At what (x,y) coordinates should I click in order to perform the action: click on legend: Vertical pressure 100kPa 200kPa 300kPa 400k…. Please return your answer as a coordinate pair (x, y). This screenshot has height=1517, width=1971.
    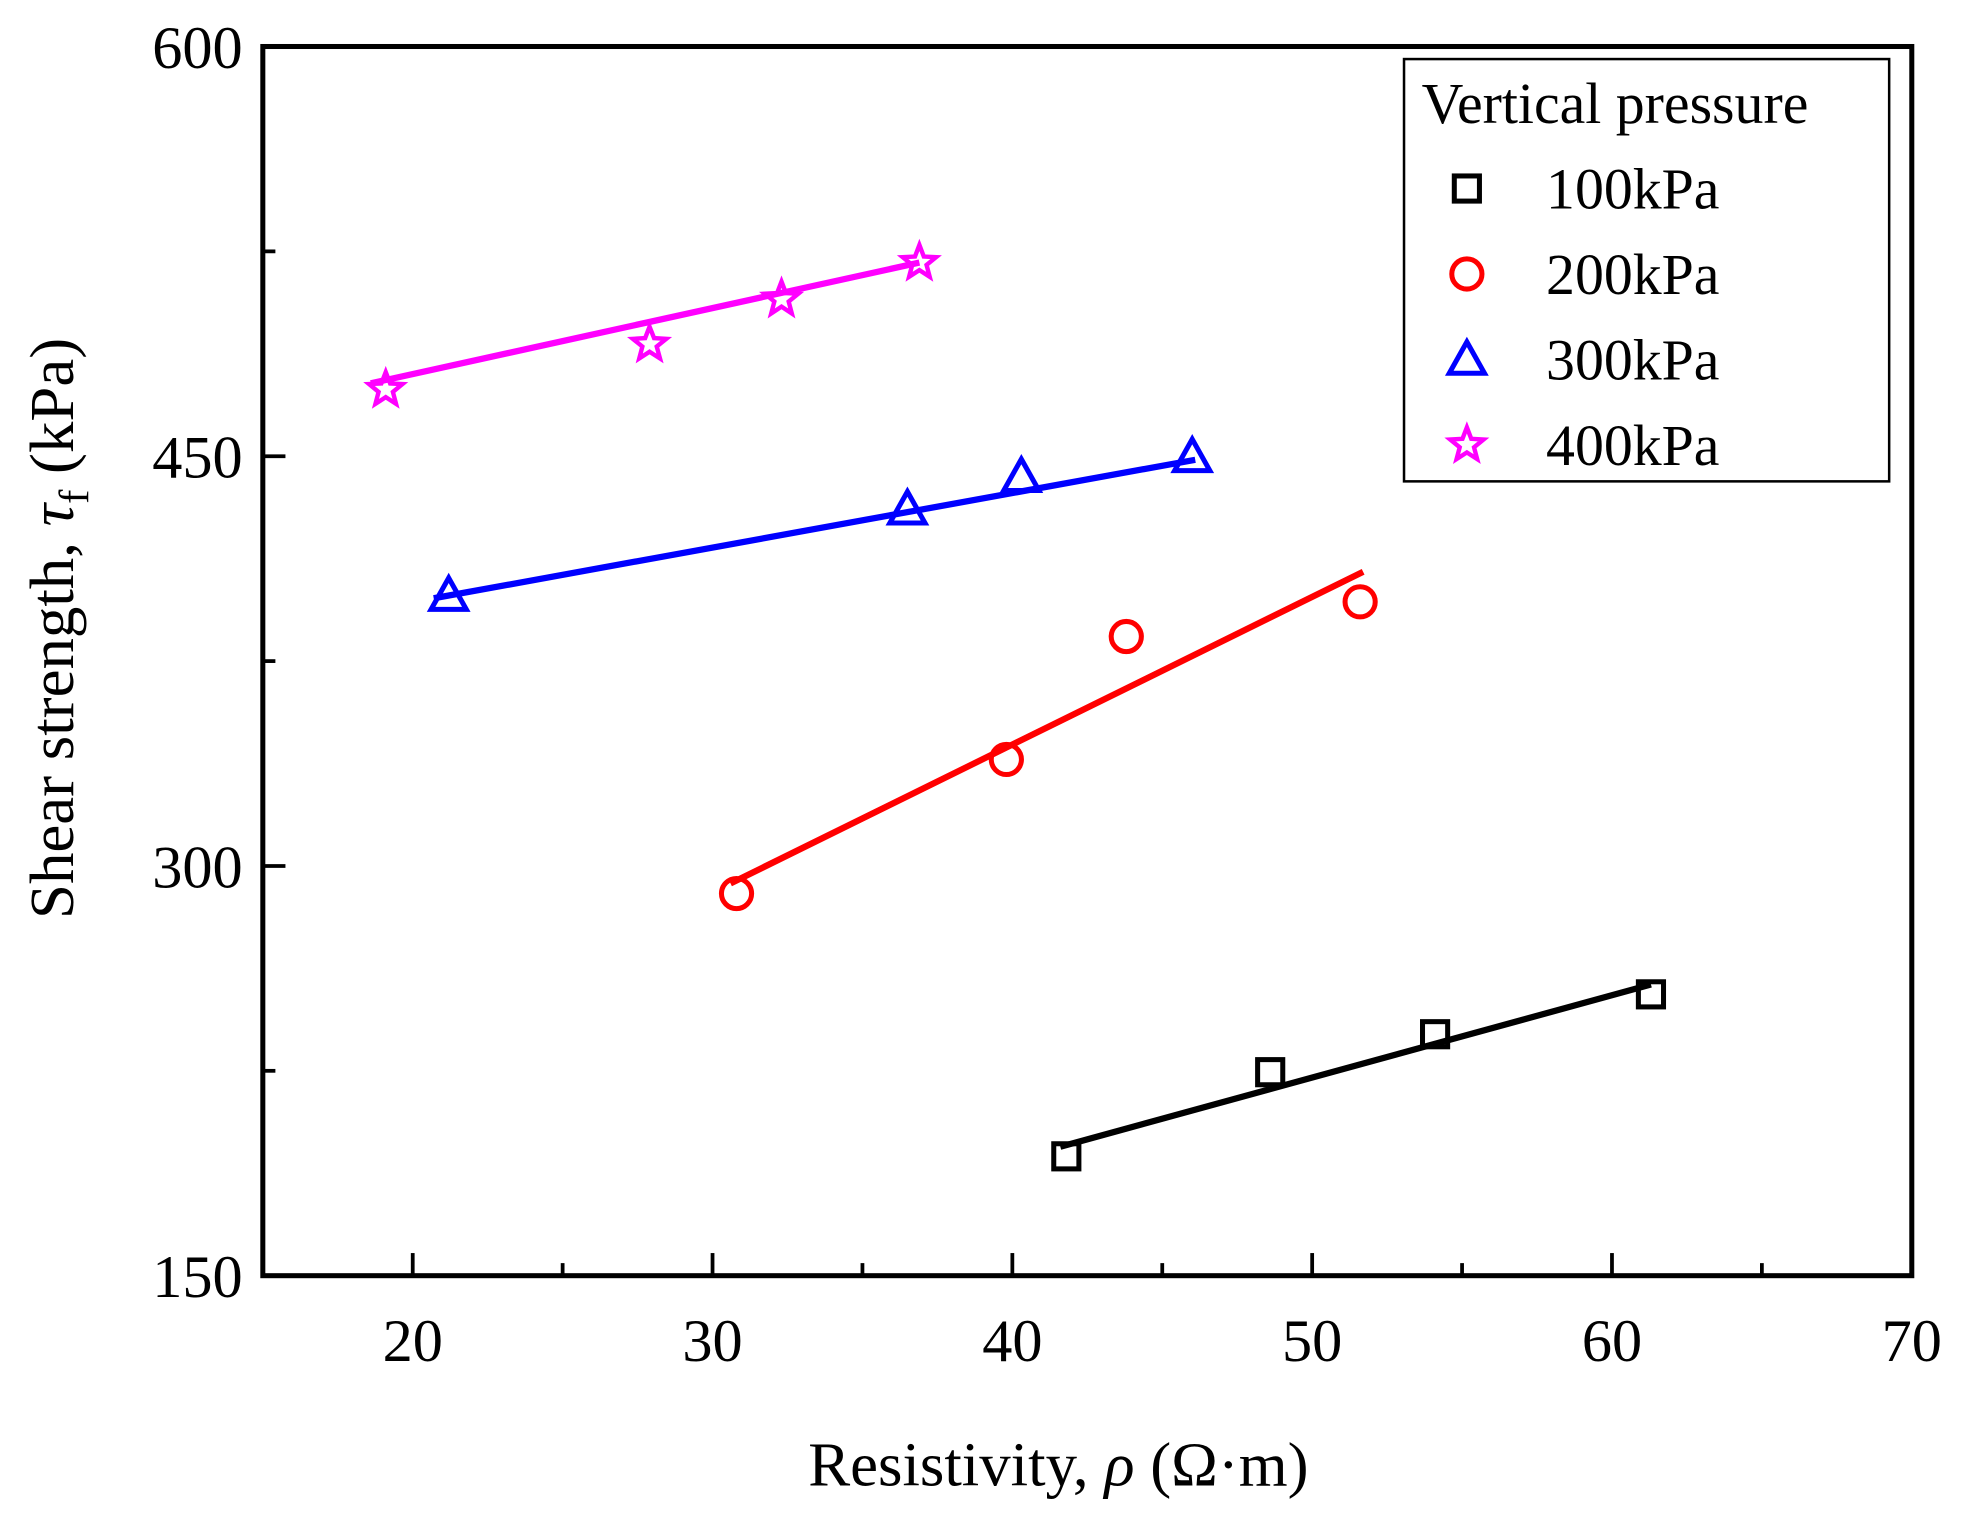
    Looking at the image, I should click on (1646, 270).